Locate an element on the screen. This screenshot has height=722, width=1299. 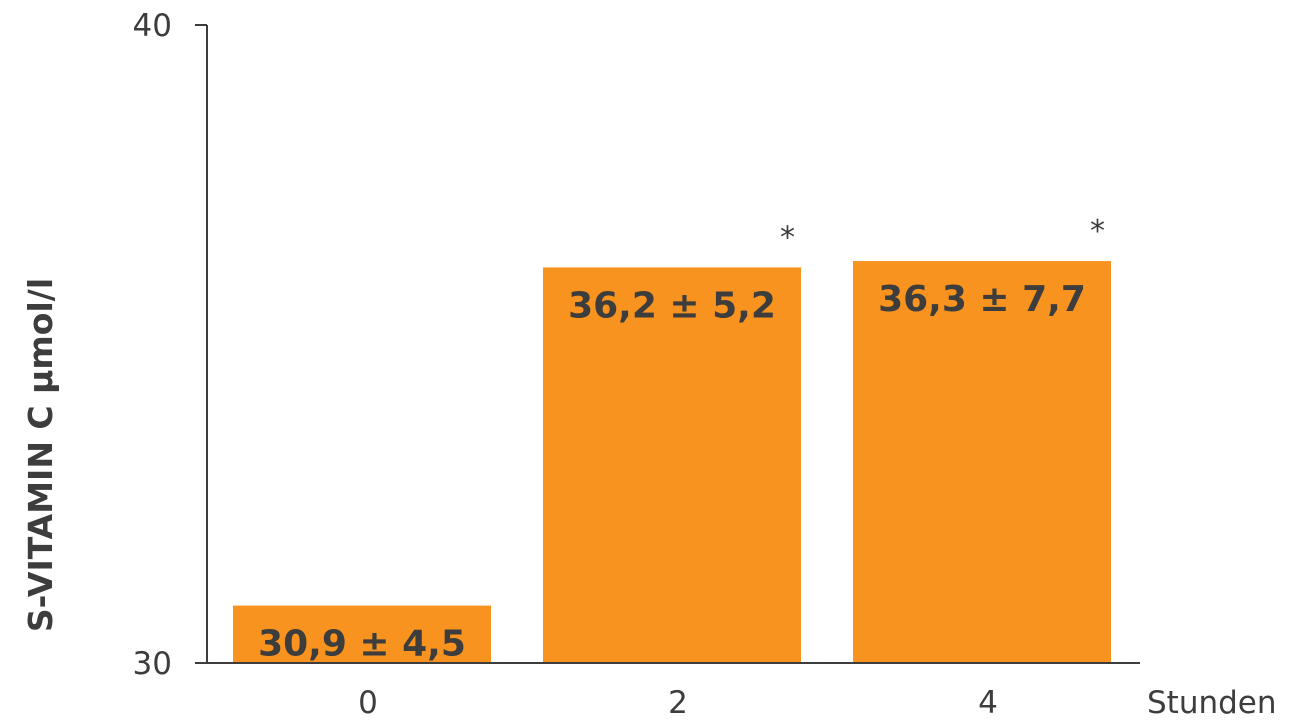
y-tick-label-30: 30 is located at coordinates (152, 664).